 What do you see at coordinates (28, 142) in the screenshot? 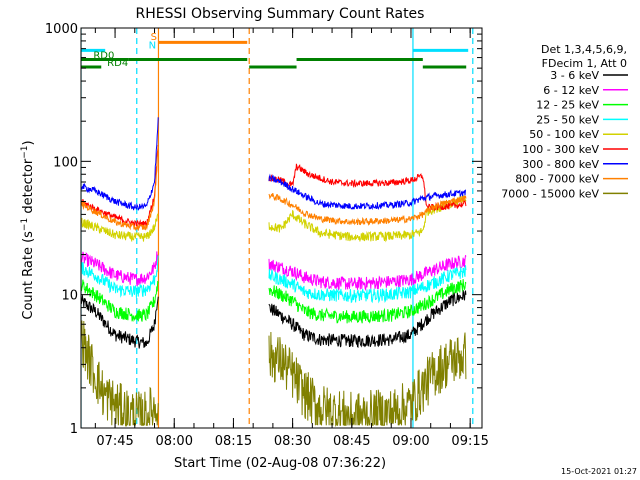
I see `y-axis-label-end: )` at bounding box center [28, 142].